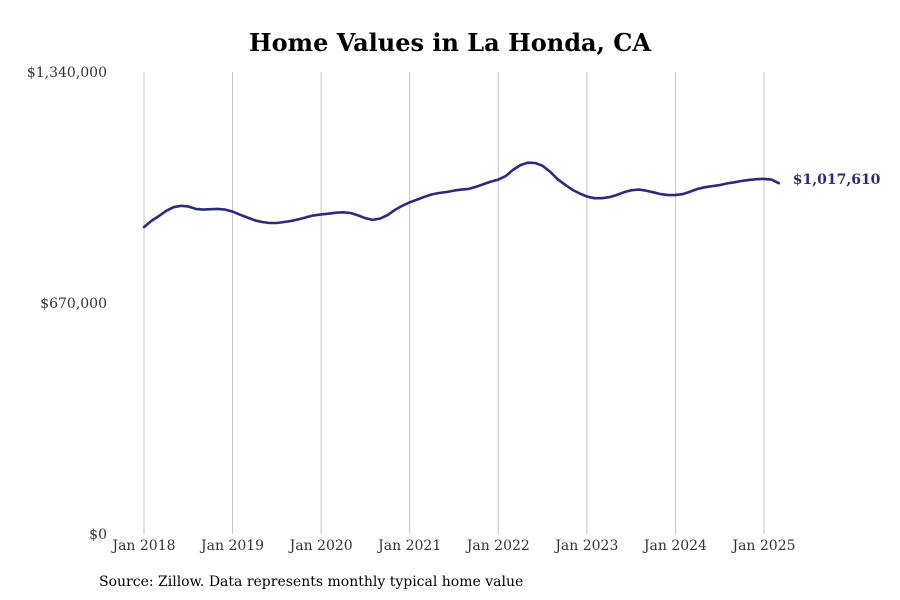 The width and height of the screenshot is (900, 600). What do you see at coordinates (231, 546) in the screenshot?
I see `x-tick-label: Jan 2019` at bounding box center [231, 546].